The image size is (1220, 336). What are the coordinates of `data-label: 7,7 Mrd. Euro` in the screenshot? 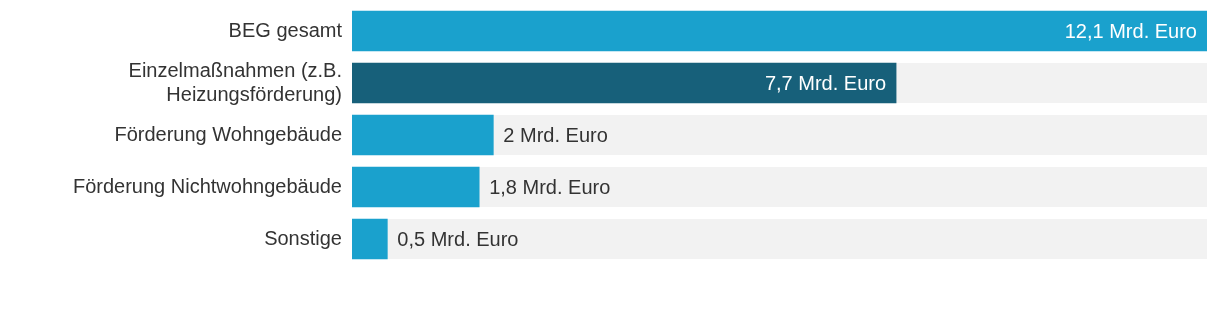 It's located at (825, 82).